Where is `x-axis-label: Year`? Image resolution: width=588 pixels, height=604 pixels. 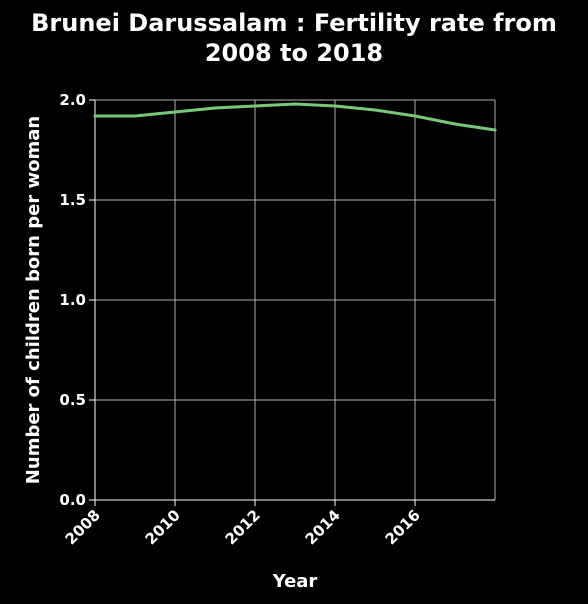 x-axis-label: Year is located at coordinates (295, 581).